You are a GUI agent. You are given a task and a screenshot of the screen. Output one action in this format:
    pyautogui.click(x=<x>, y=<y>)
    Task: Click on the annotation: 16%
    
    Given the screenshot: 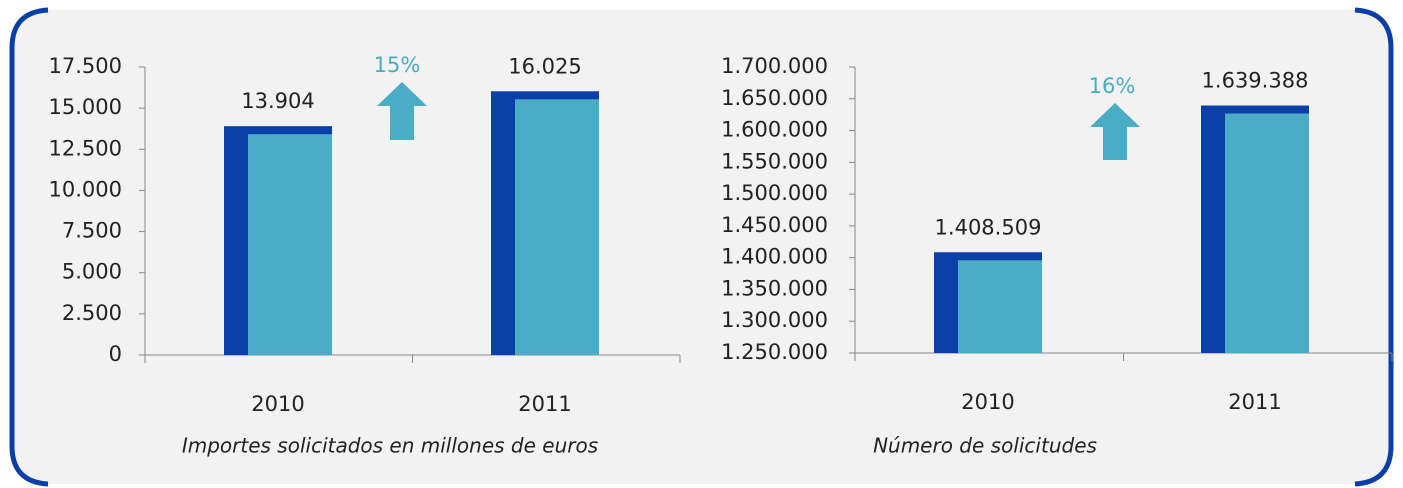 What is the action you would take?
    pyautogui.click(x=1112, y=86)
    